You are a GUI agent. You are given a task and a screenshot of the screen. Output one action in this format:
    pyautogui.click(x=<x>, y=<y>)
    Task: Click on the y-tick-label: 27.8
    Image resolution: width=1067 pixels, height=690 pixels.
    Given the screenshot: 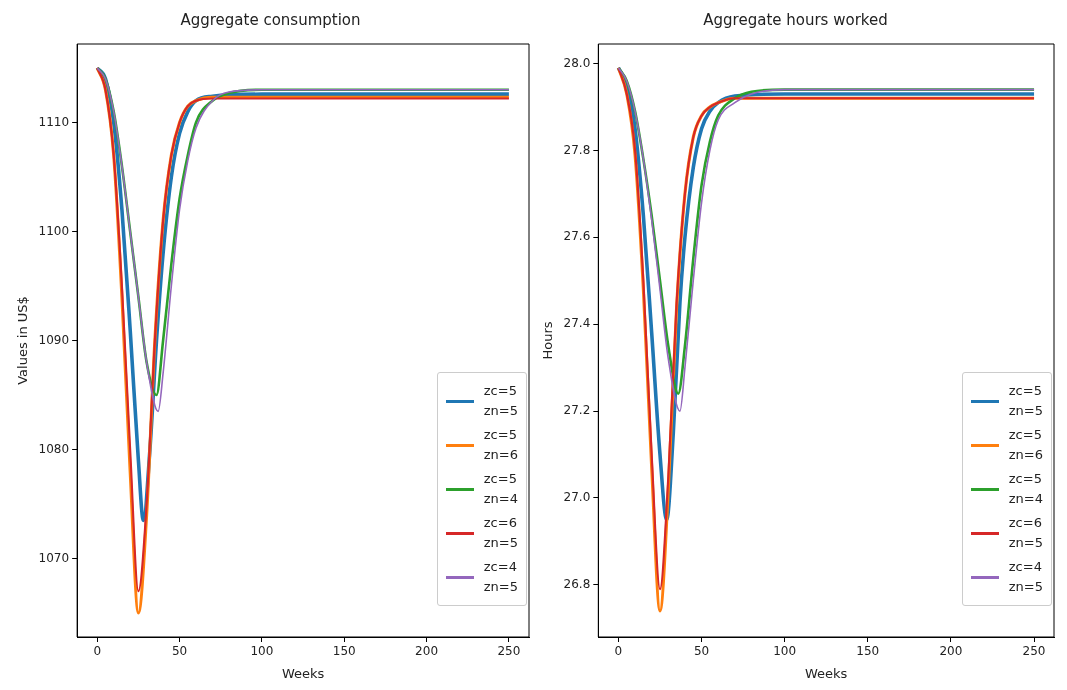 What is the action you would take?
    pyautogui.click(x=577, y=149)
    